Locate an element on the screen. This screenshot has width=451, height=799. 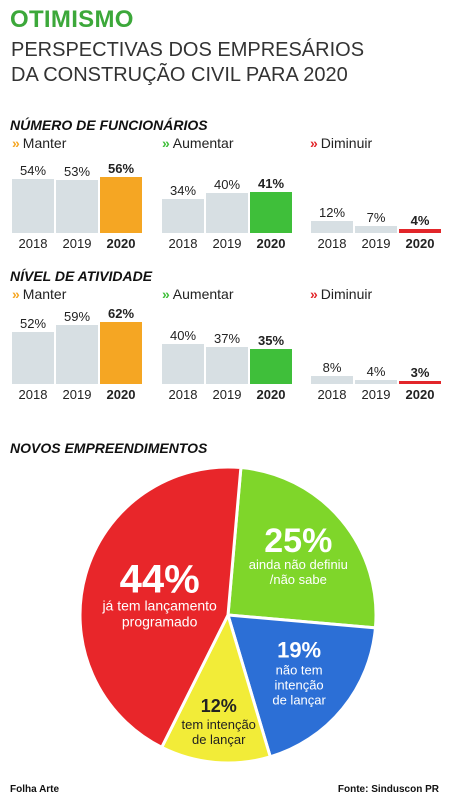
legend-aumentar-1: » Aumentar is located at coordinates (198, 143).